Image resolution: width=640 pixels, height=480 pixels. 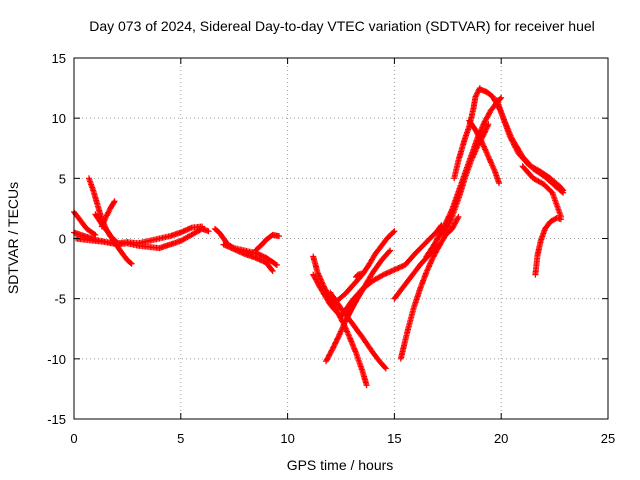 What do you see at coordinates (59, 58) in the screenshot?
I see `y-tick-label: 15` at bounding box center [59, 58].